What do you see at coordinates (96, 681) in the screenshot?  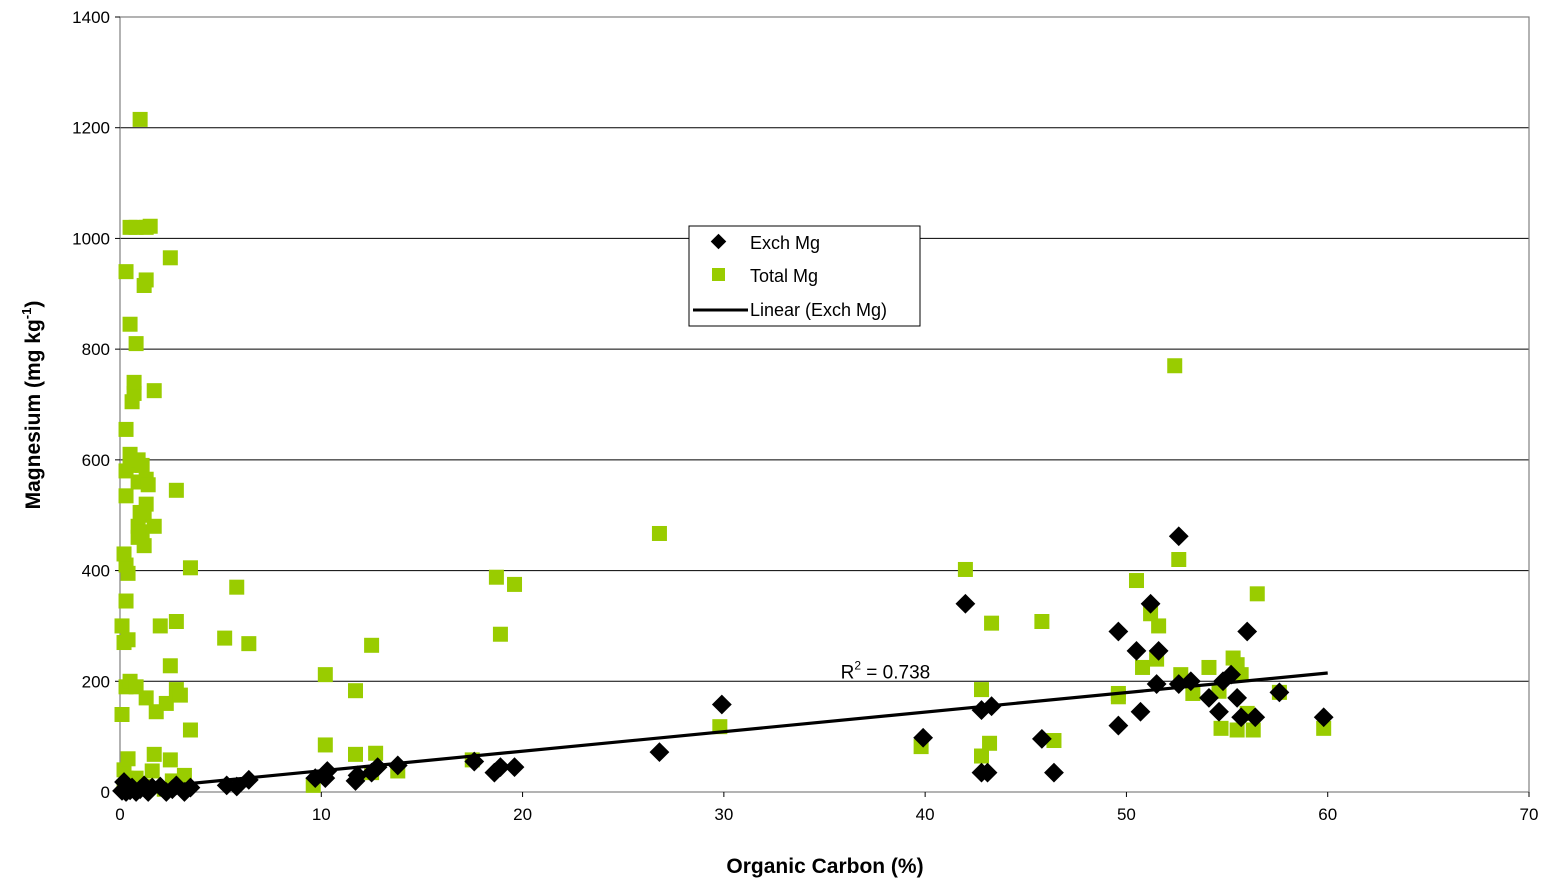 I see `y-tick-label: 200` at bounding box center [96, 681].